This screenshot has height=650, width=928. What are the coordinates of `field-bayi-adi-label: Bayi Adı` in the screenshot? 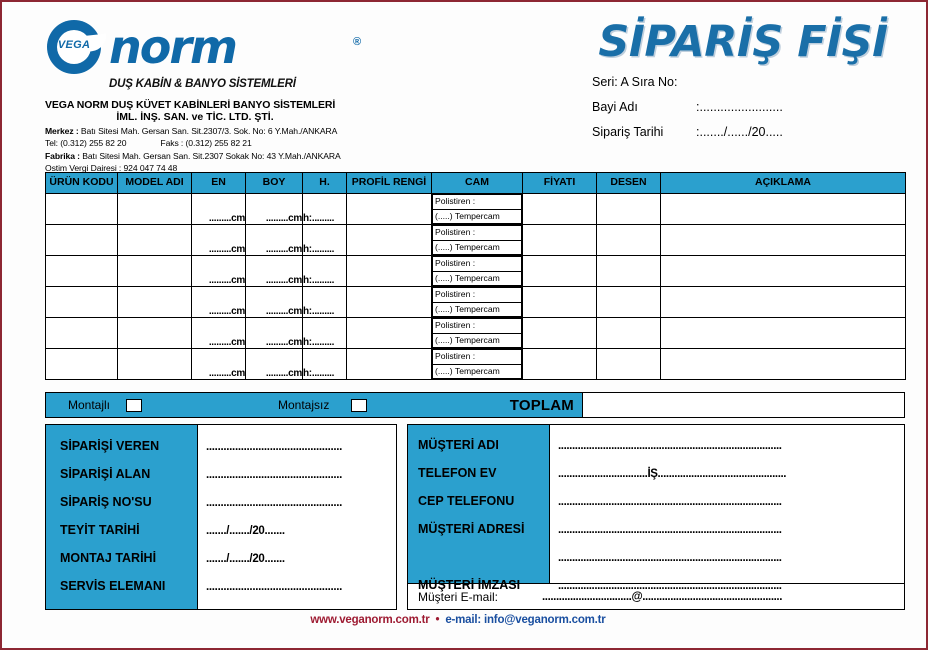 It's located at (615, 107).